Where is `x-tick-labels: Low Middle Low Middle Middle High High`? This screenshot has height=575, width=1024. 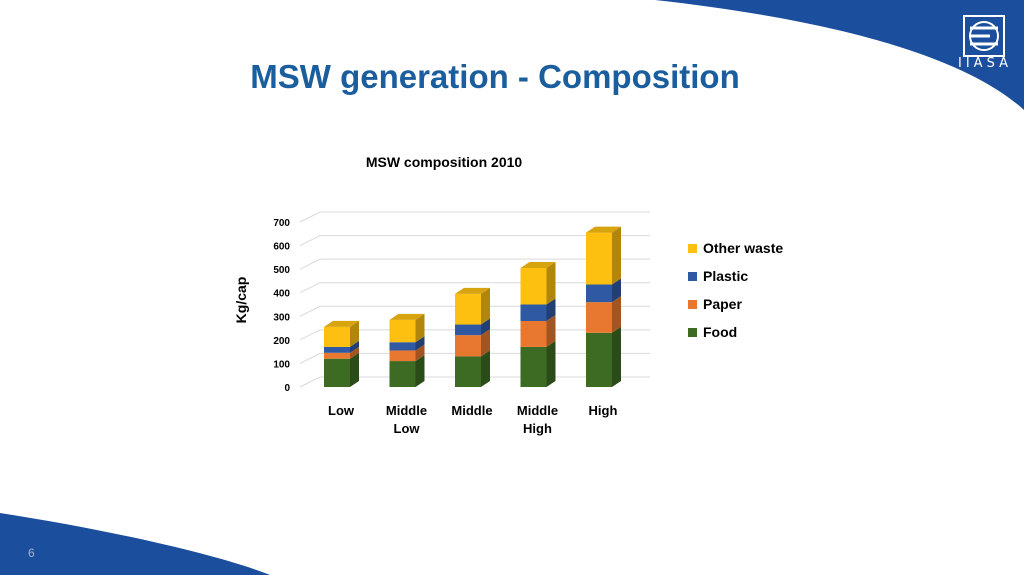 x-tick-labels: Low Middle Low Middle Middle High High is located at coordinates (472, 419).